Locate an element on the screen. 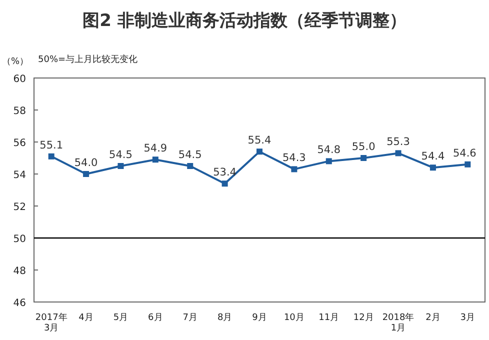 The width and height of the screenshot is (489, 340). y-tick-label: 46 is located at coordinates (19, 303).